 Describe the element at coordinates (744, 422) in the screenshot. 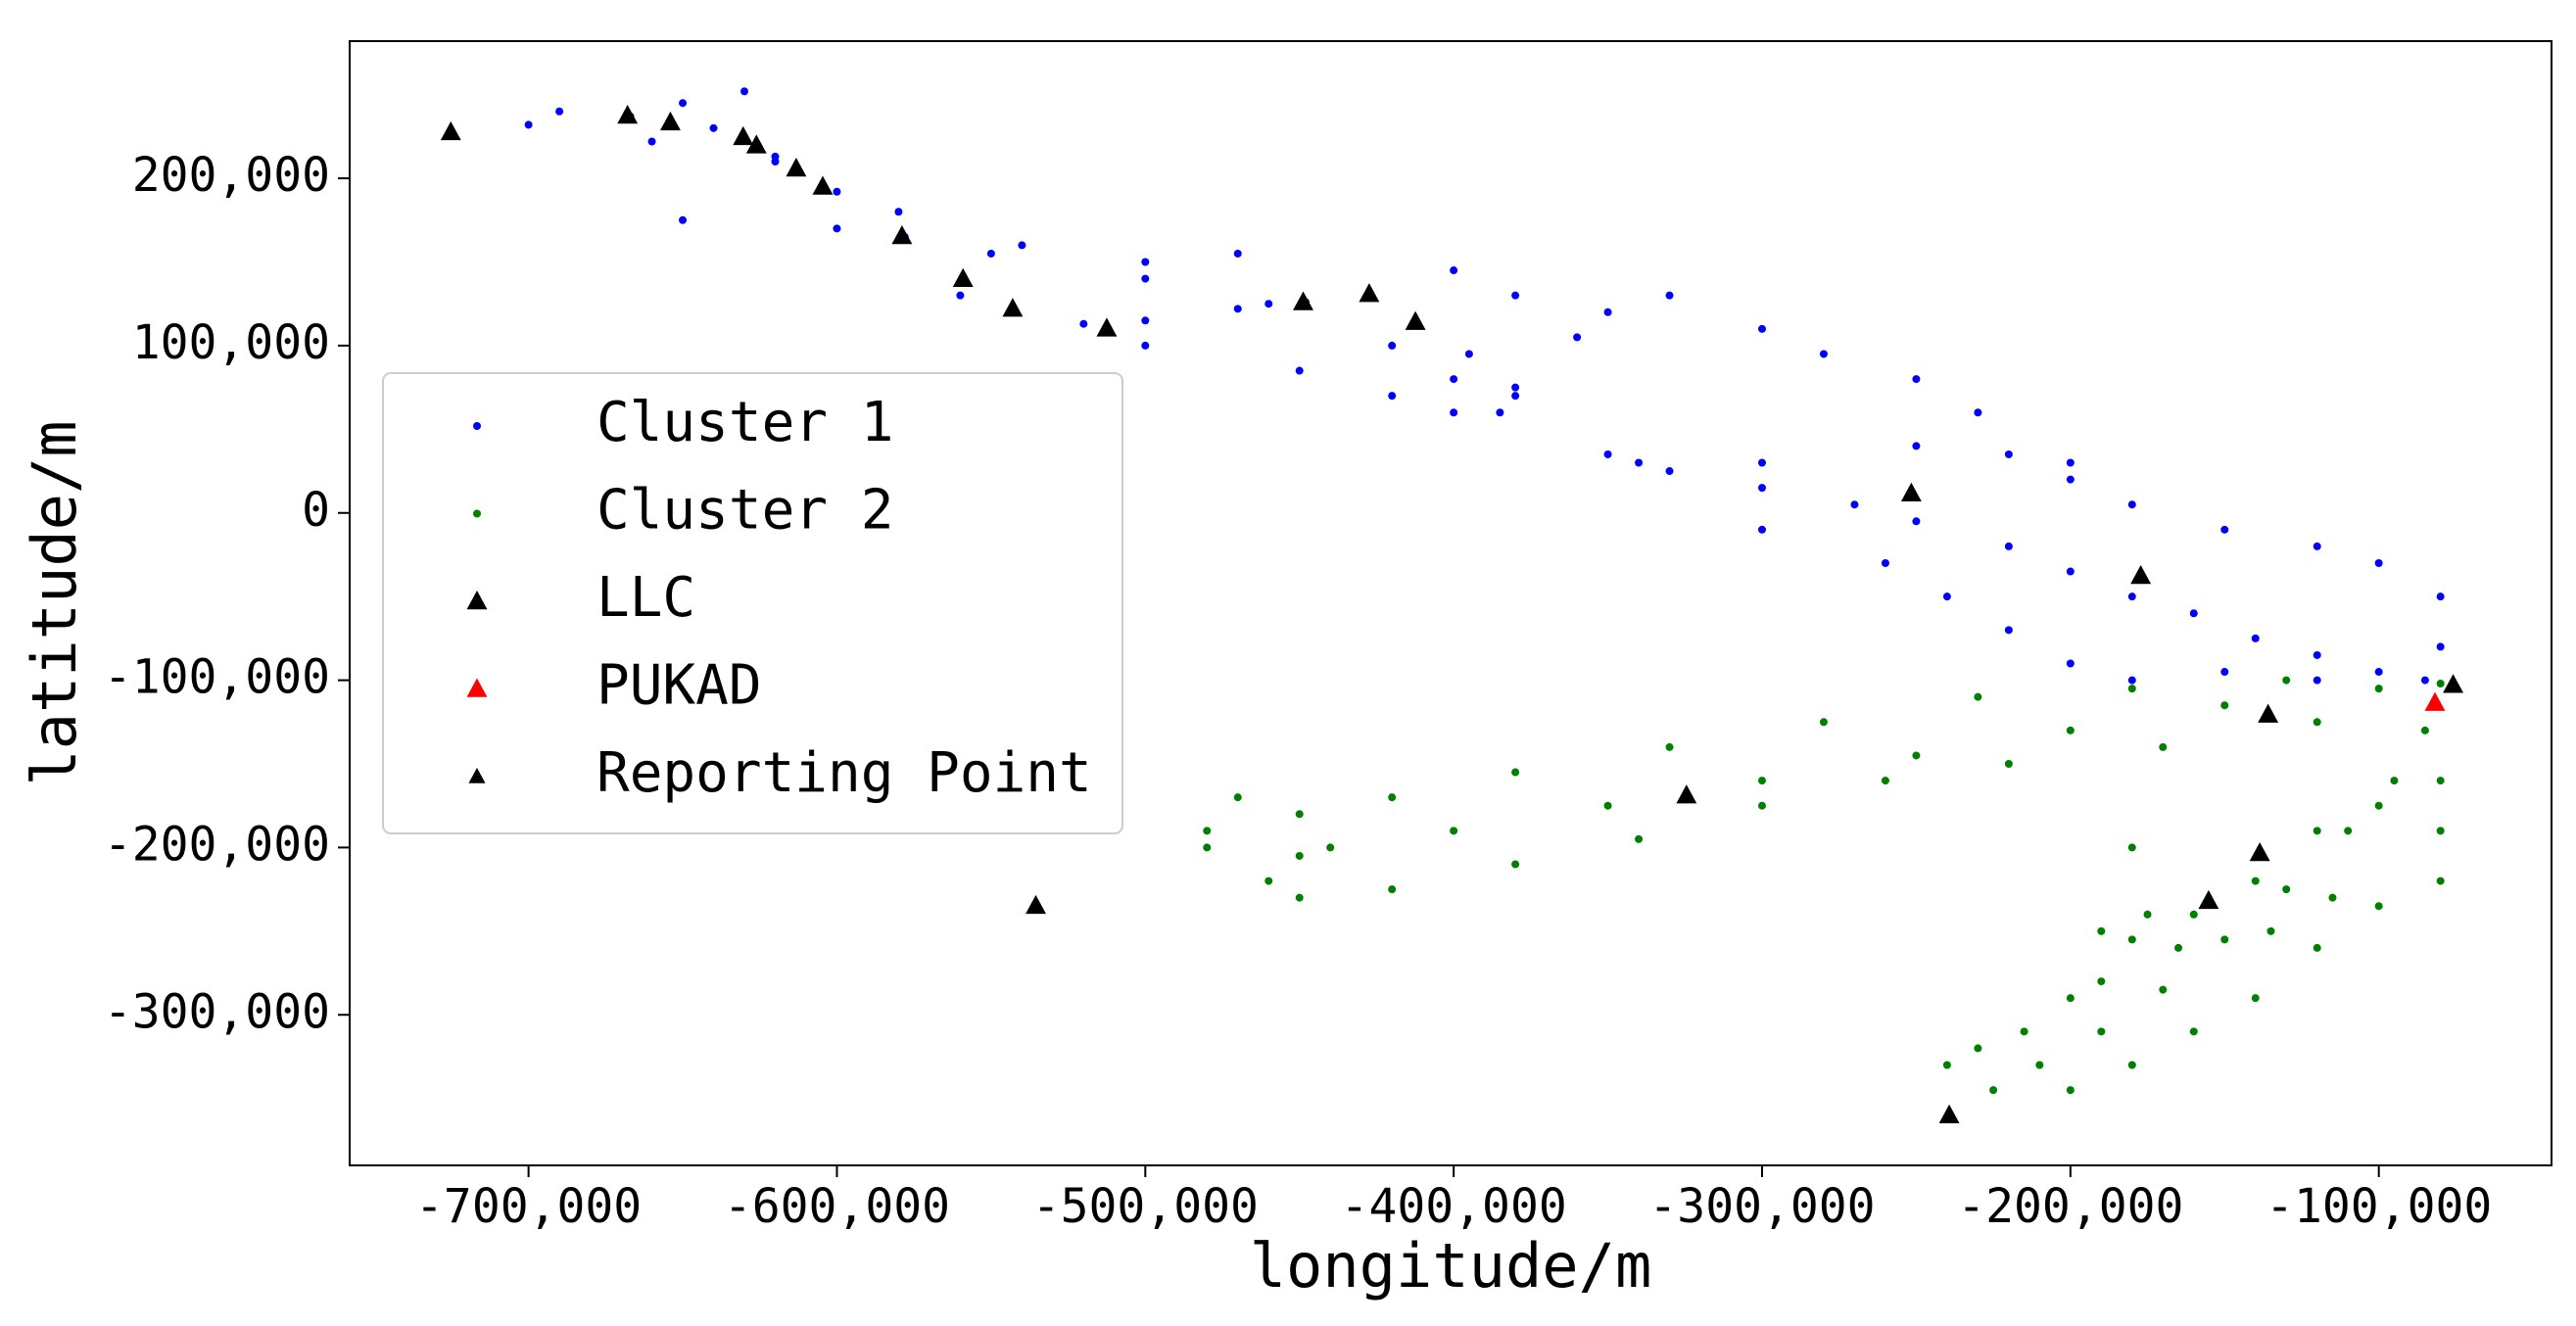

I see `legend-label: Cluster 1` at that location.